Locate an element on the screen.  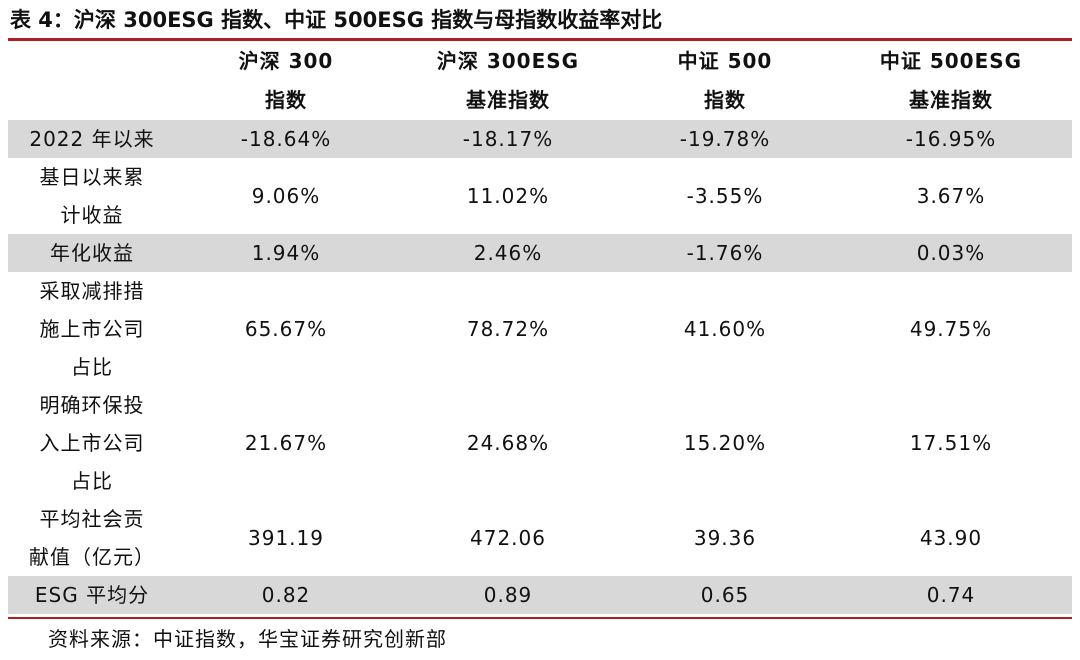
table-cell: -19.78% is located at coordinates (725, 139).